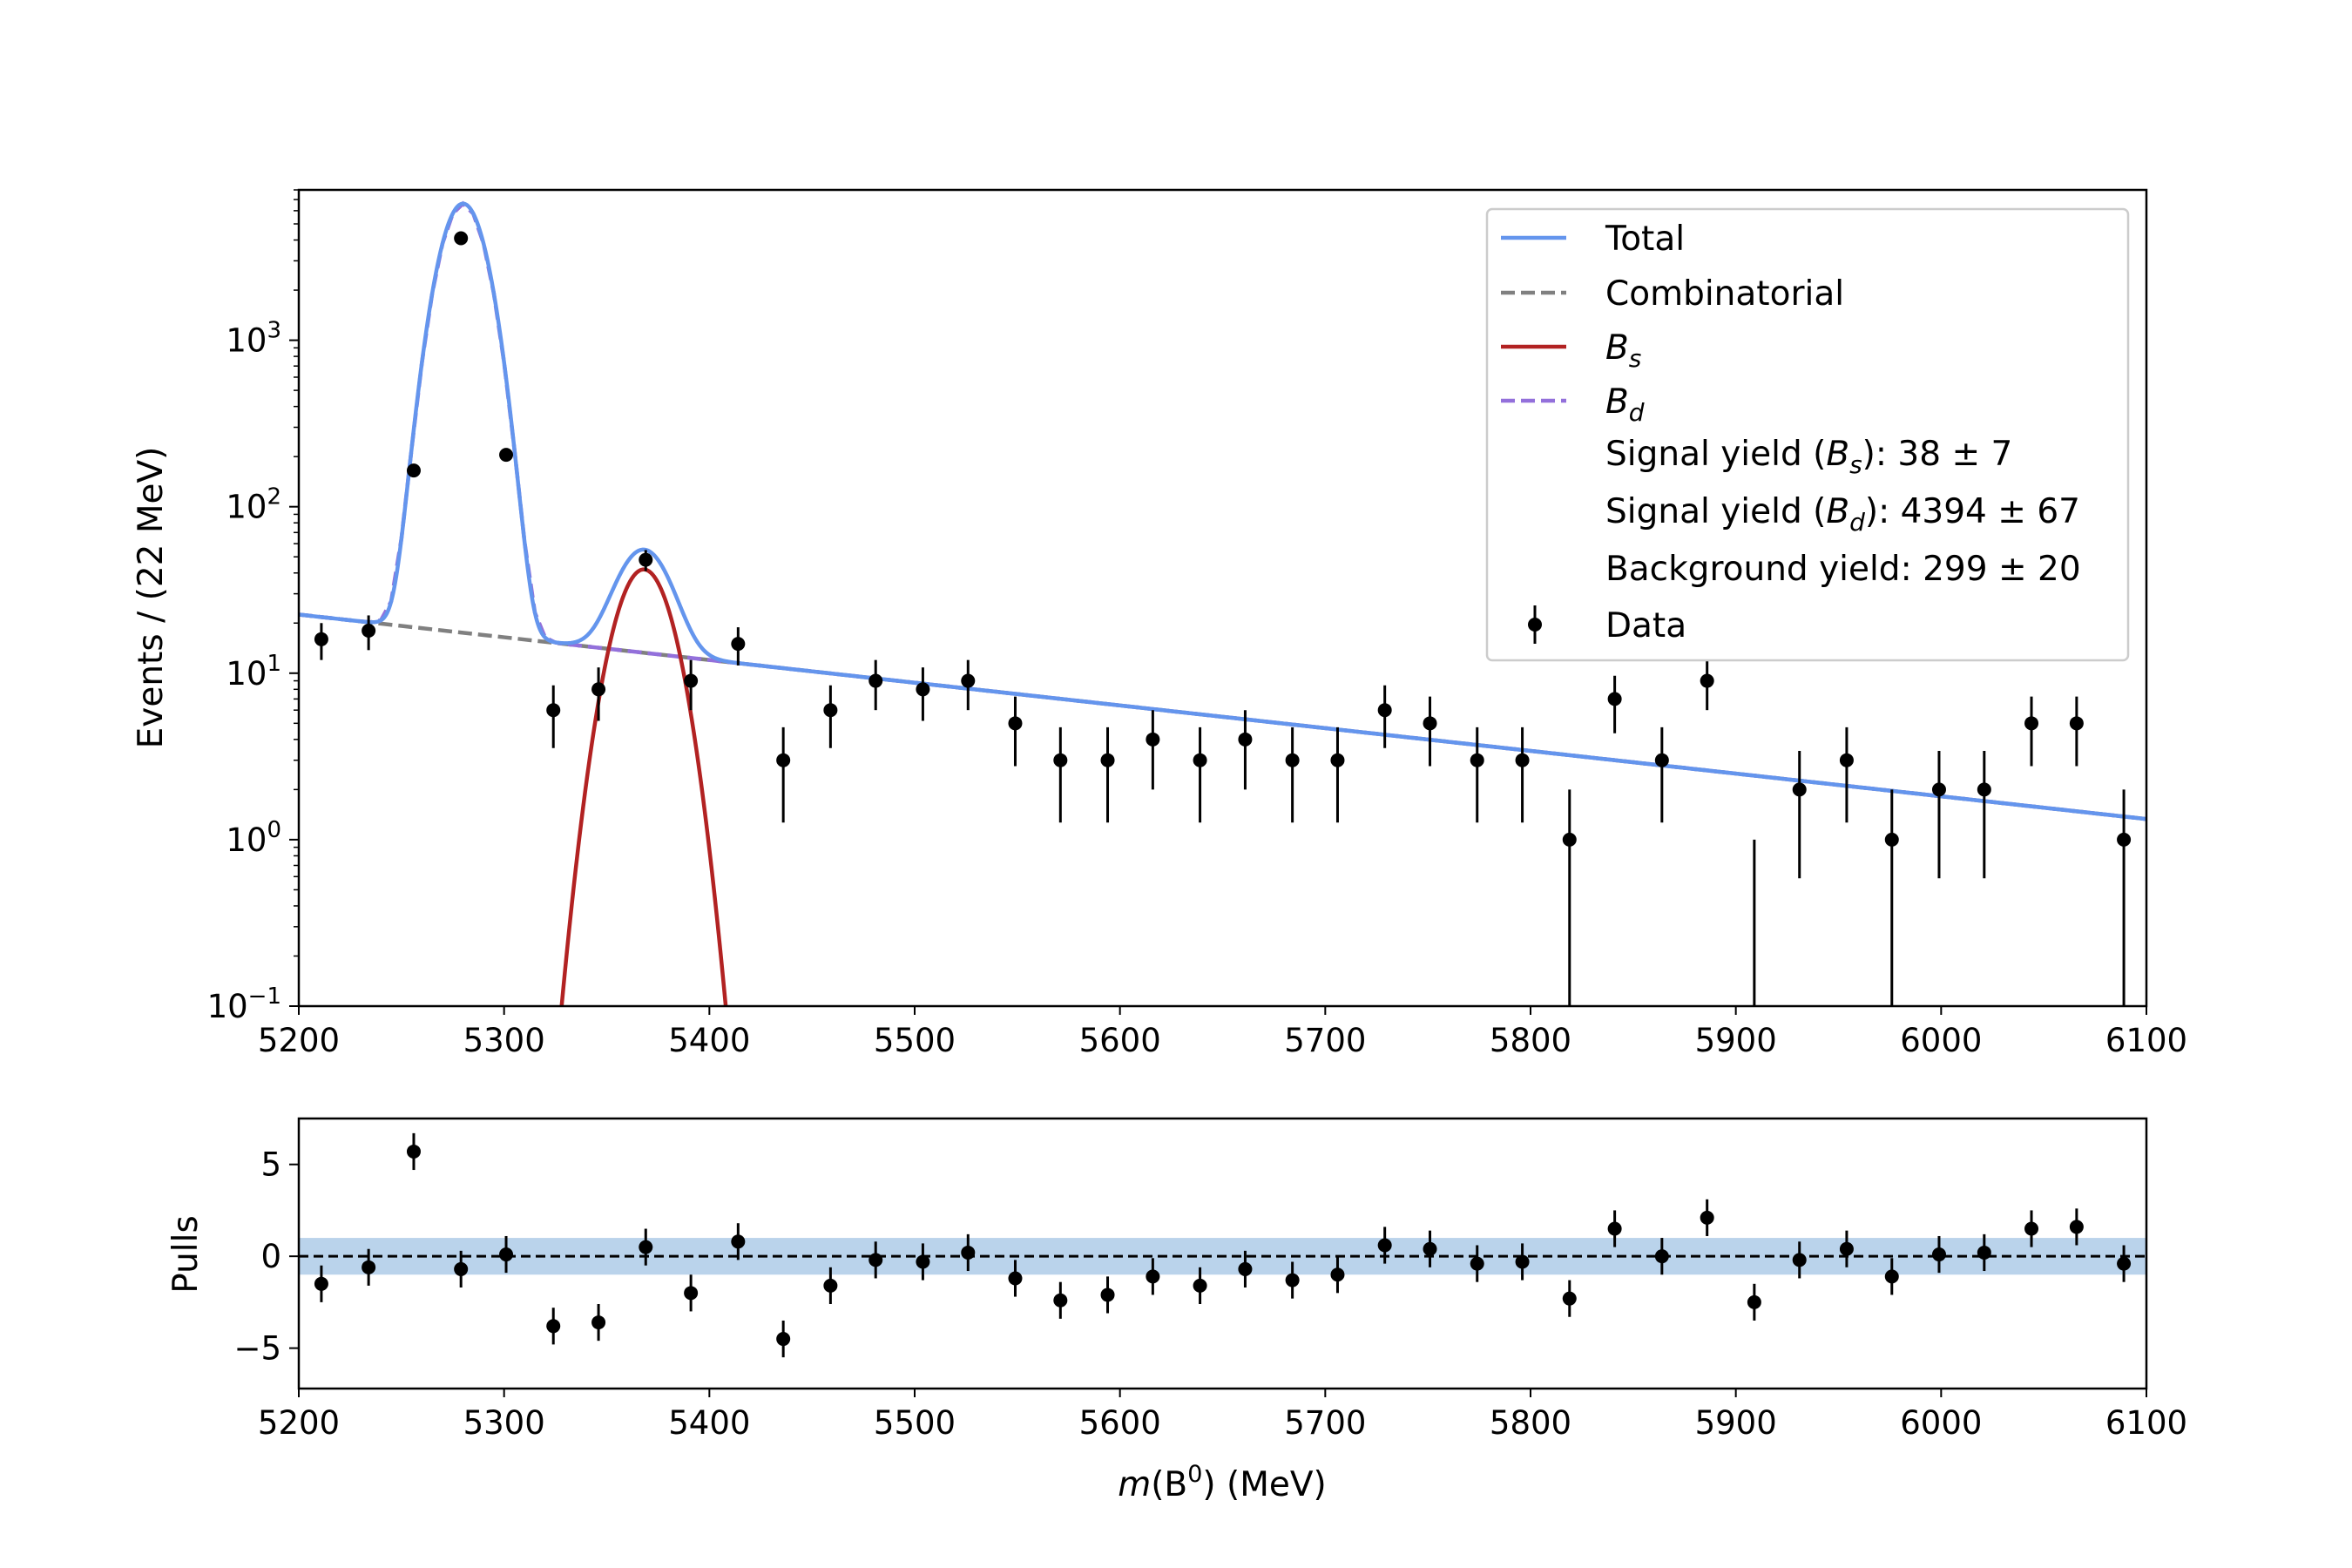 This screenshot has width=2352, height=1568. Describe the element at coordinates (2146, 1040) in the screenshot. I see `fit-x-tick-label: 6100` at that location.